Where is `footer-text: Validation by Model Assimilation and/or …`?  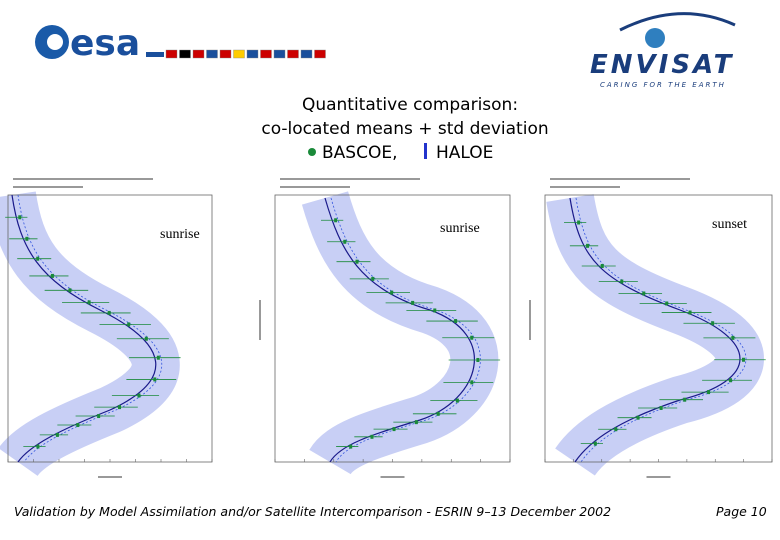 footer-text: Validation by Model Assimilation and/or … is located at coordinates (312, 511).